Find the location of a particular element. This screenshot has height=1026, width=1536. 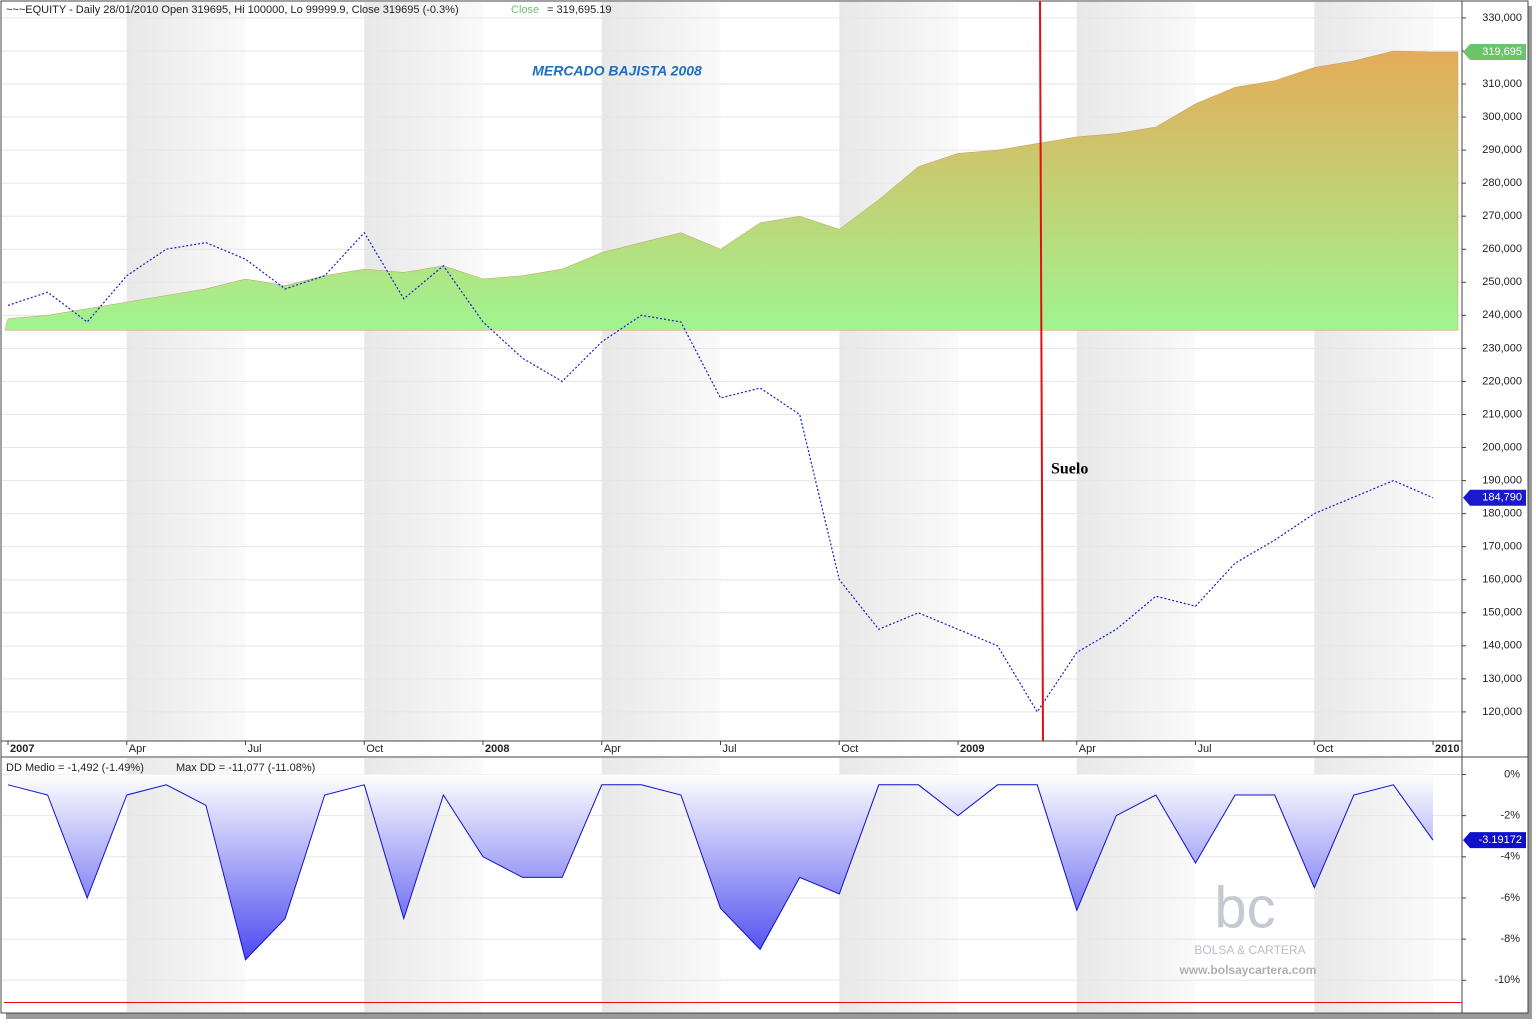

y-tick-label: 280,000 is located at coordinates (1502, 183).